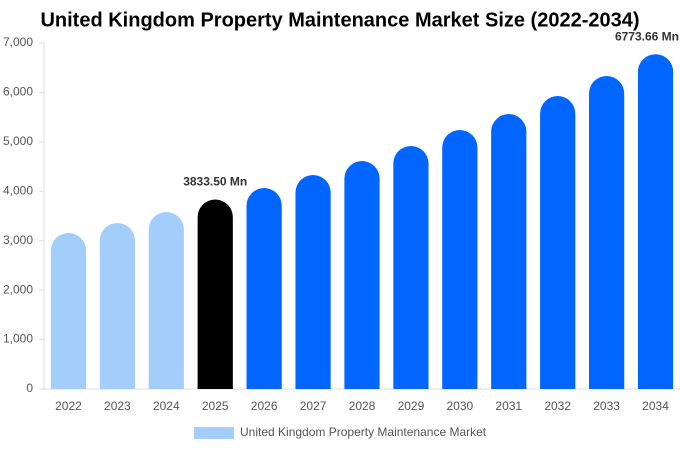  I want to click on x-tick-label: 2025, so click(215, 406).